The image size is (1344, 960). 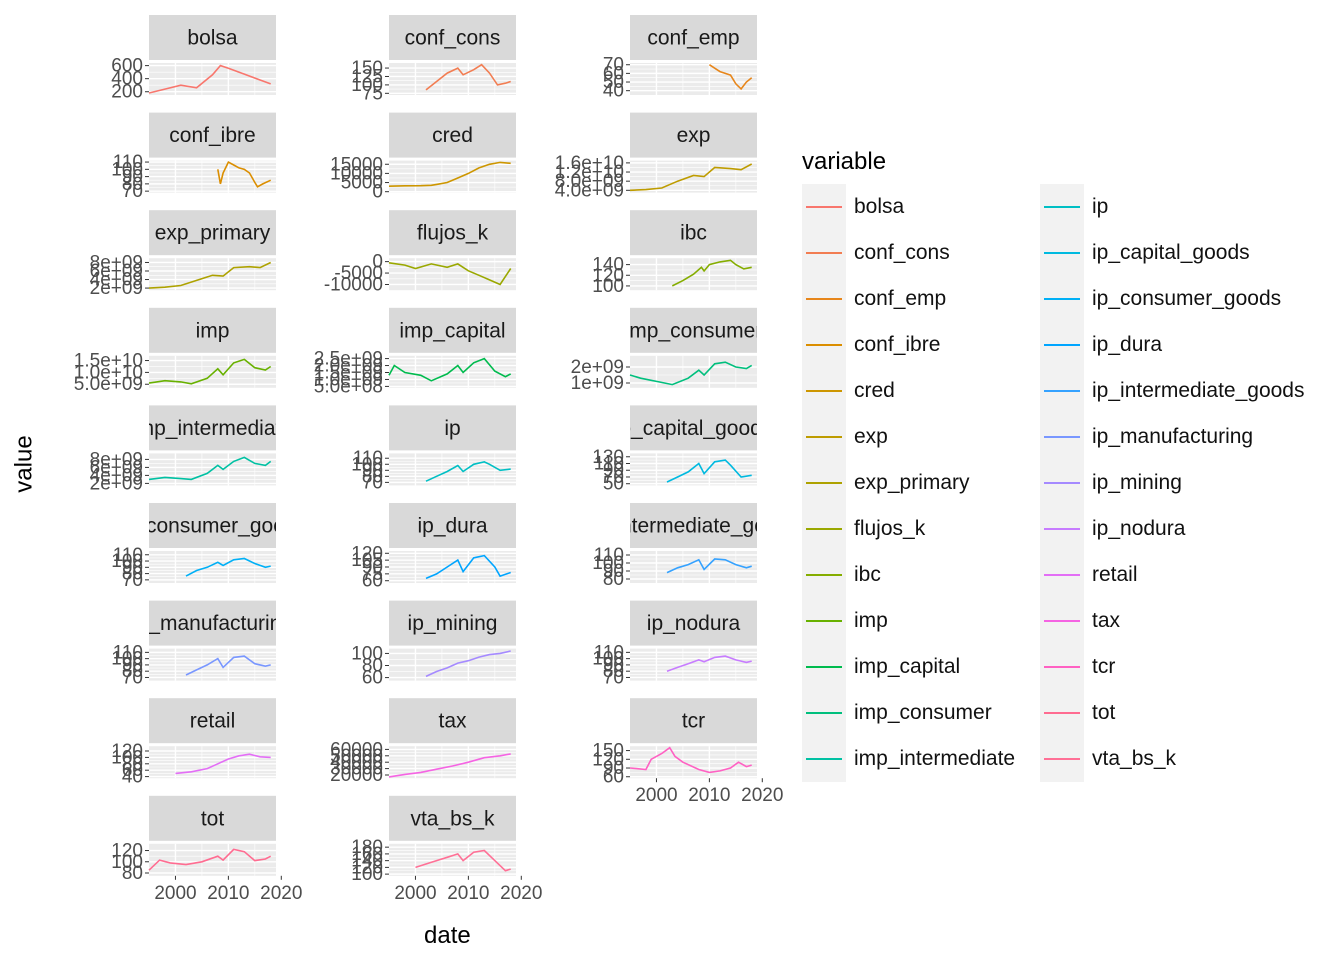 I want to click on series-line-ip_mining, so click(x=468, y=664).